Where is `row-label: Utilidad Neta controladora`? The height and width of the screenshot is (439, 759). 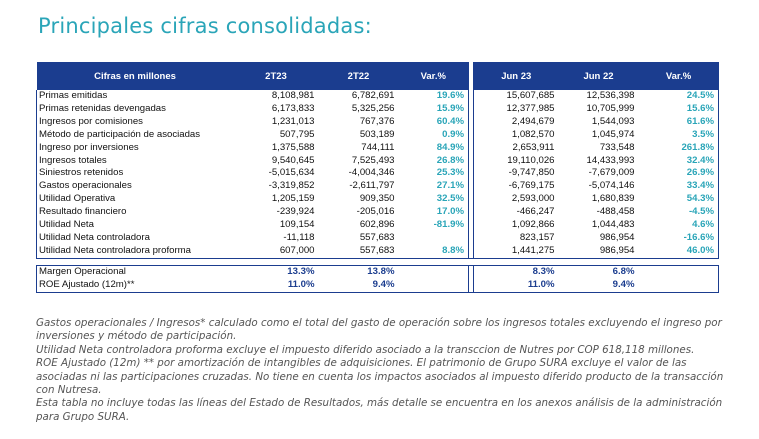 row-label: Utilidad Neta controladora is located at coordinates (135, 238).